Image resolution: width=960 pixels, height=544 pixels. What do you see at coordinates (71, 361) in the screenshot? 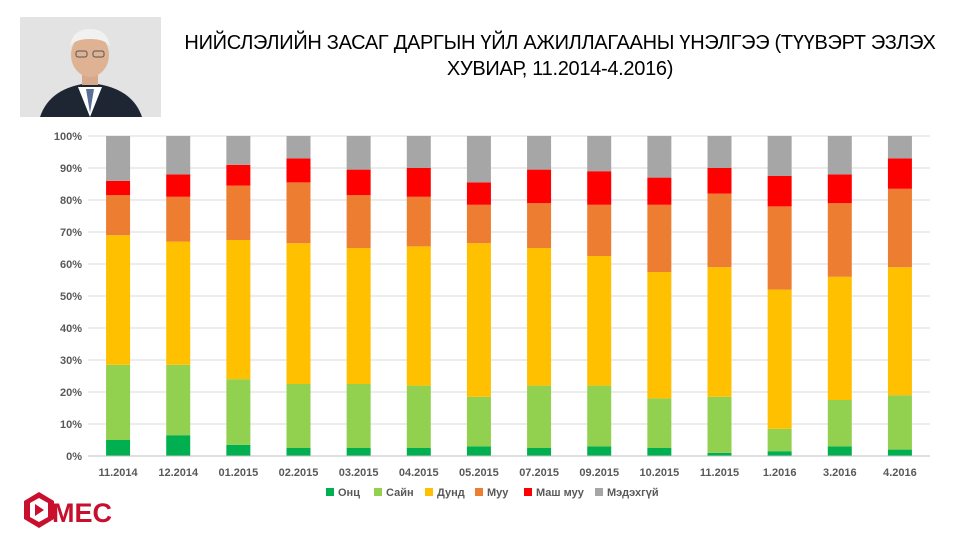
I see `y-tick-label: 30%` at bounding box center [71, 361].